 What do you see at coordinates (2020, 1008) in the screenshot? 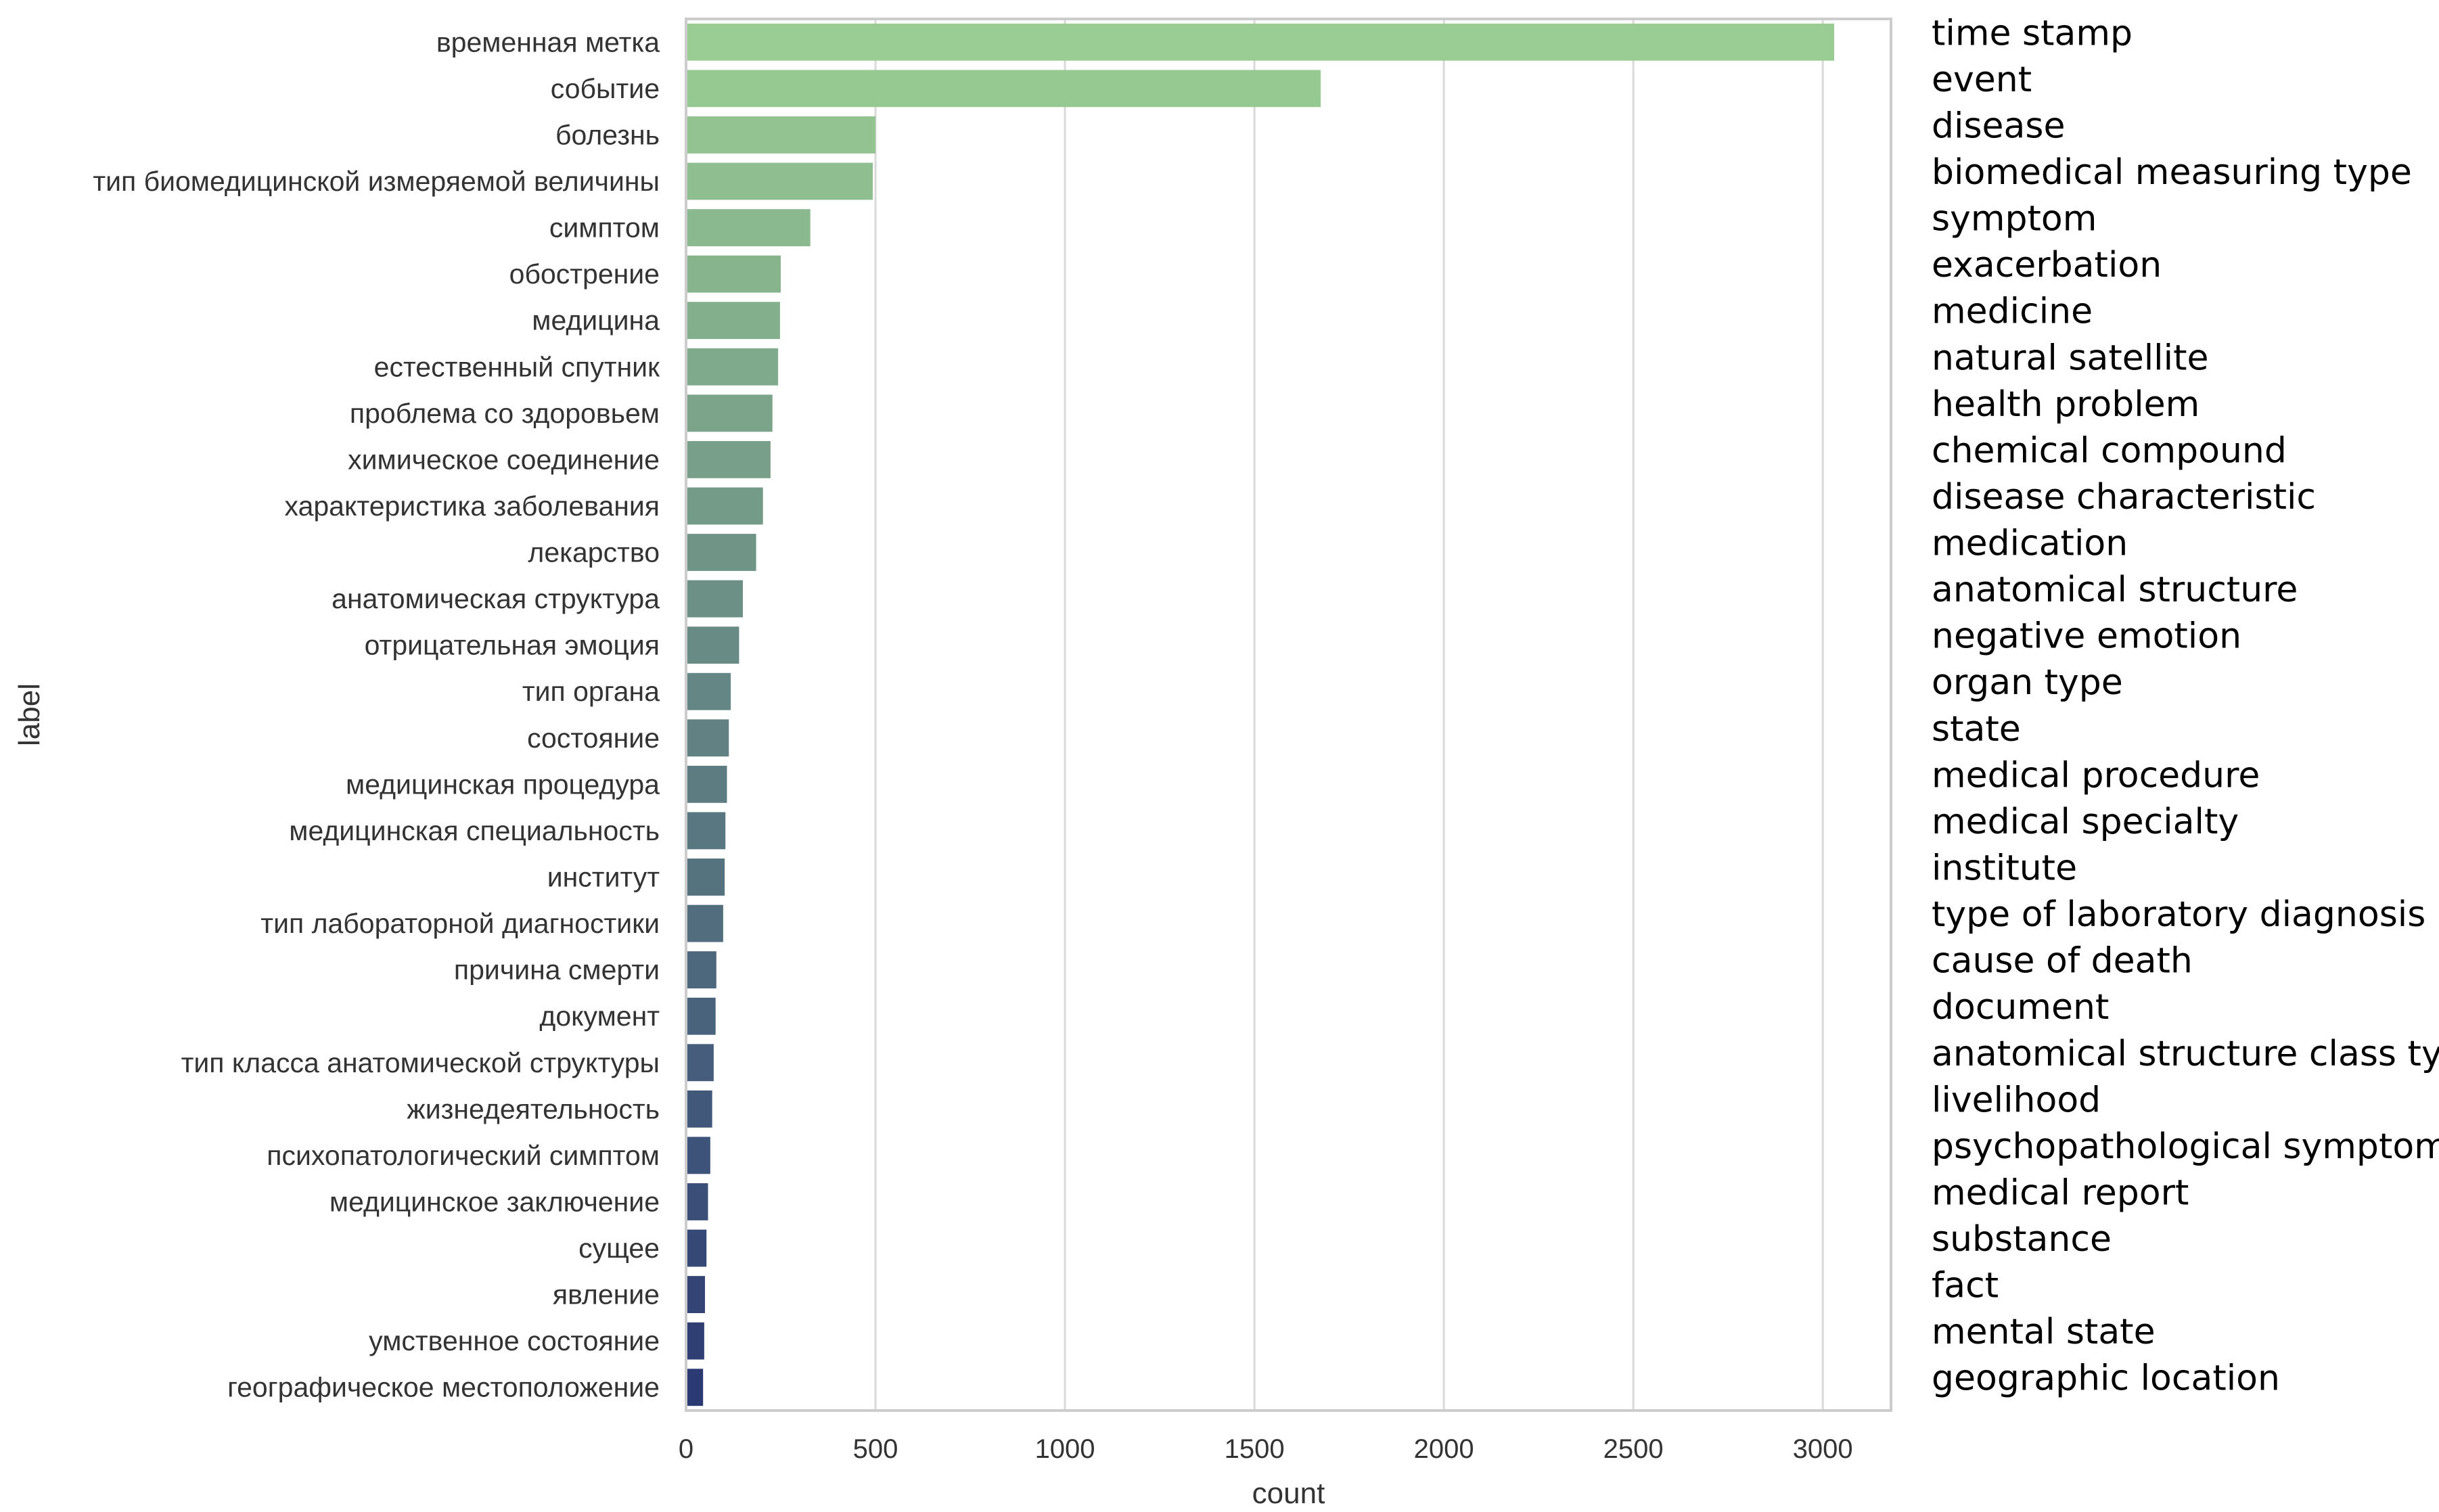
I see `translation-label: document` at bounding box center [2020, 1008].